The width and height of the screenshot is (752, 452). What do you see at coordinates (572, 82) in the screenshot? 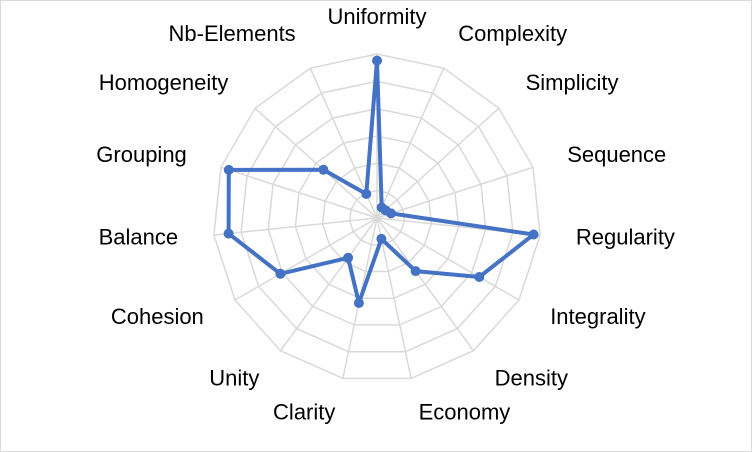
I see `category-label-simplicity: Simplicity` at bounding box center [572, 82].